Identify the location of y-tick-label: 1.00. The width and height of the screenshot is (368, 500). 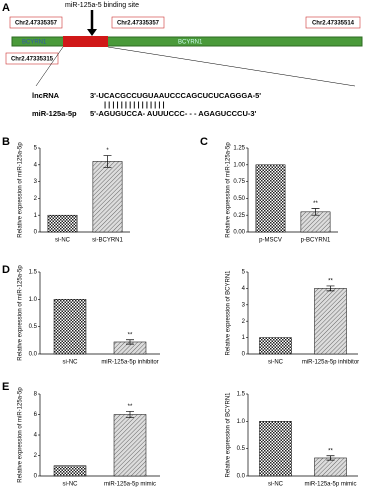
(239, 165).